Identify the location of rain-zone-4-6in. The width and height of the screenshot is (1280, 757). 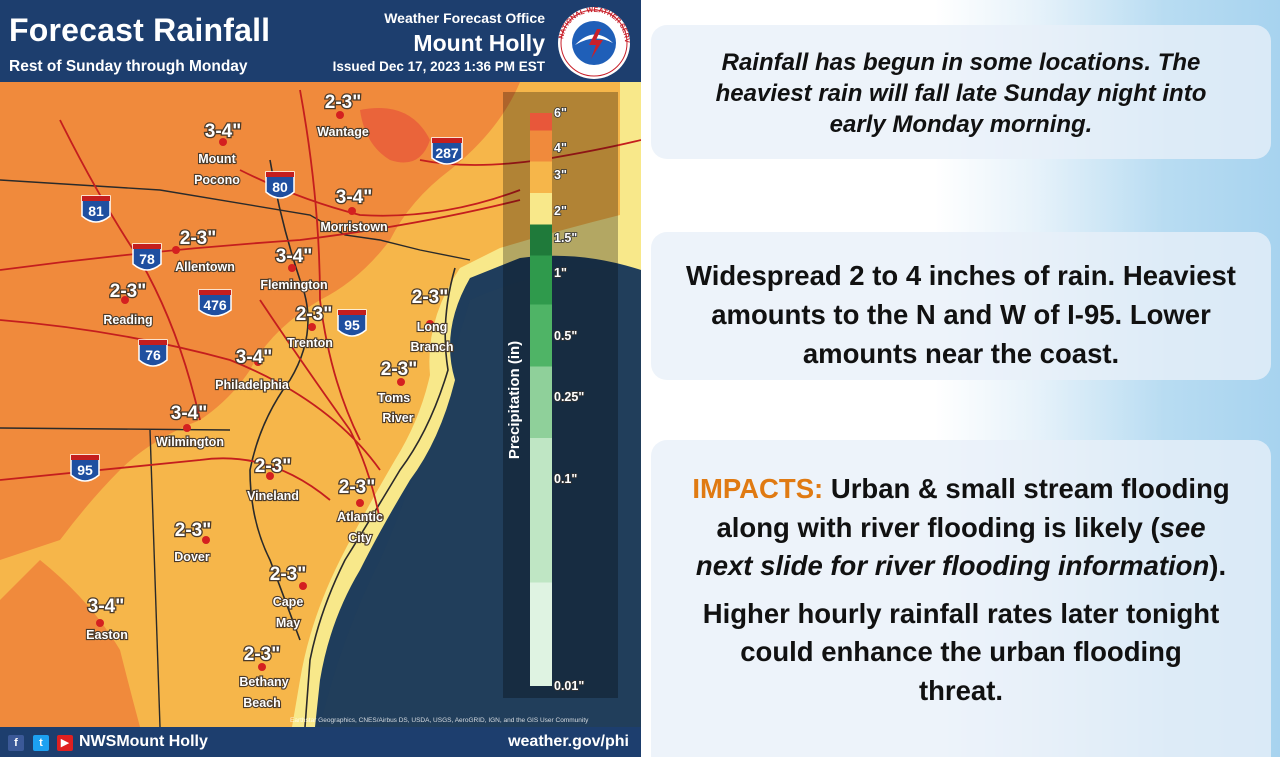
(395, 135).